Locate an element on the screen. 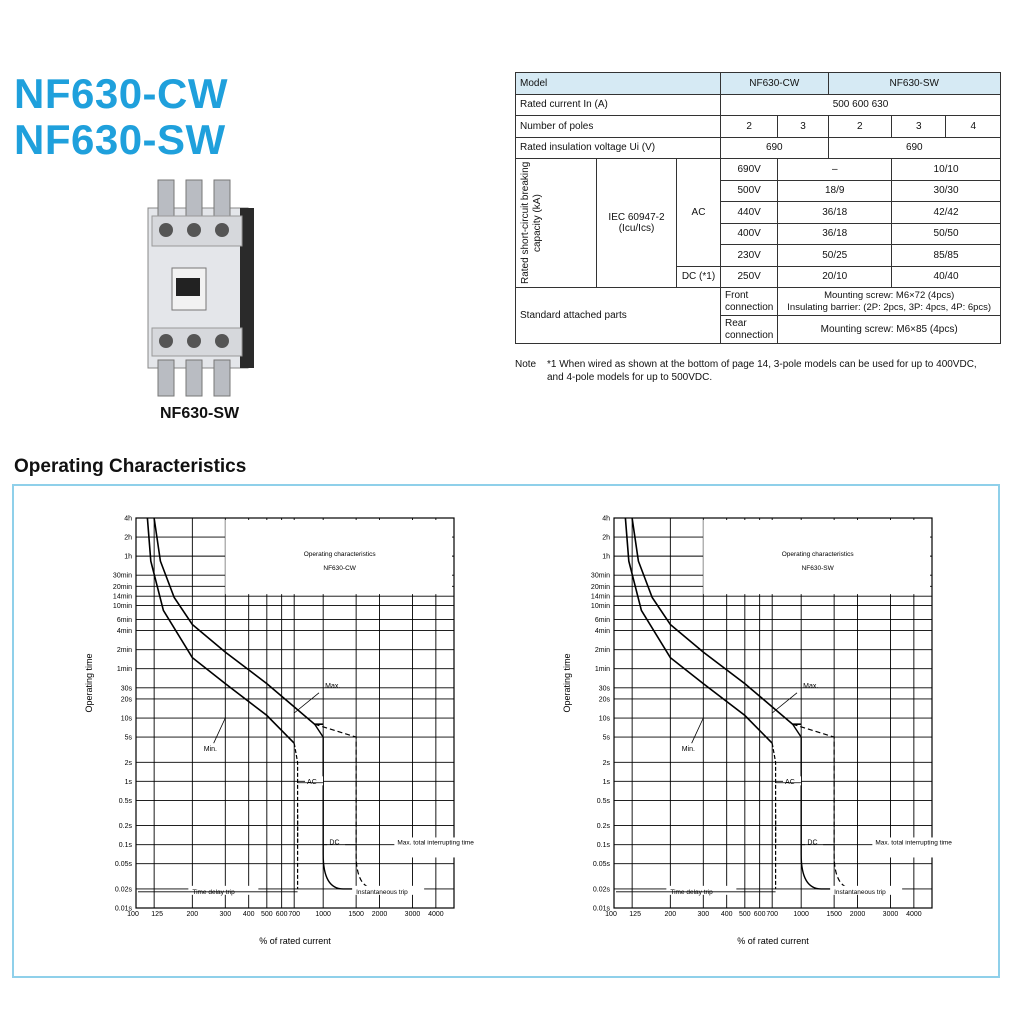 The height and width of the screenshot is (1024, 1024). y-tick-label: 2min is located at coordinates (602, 650).